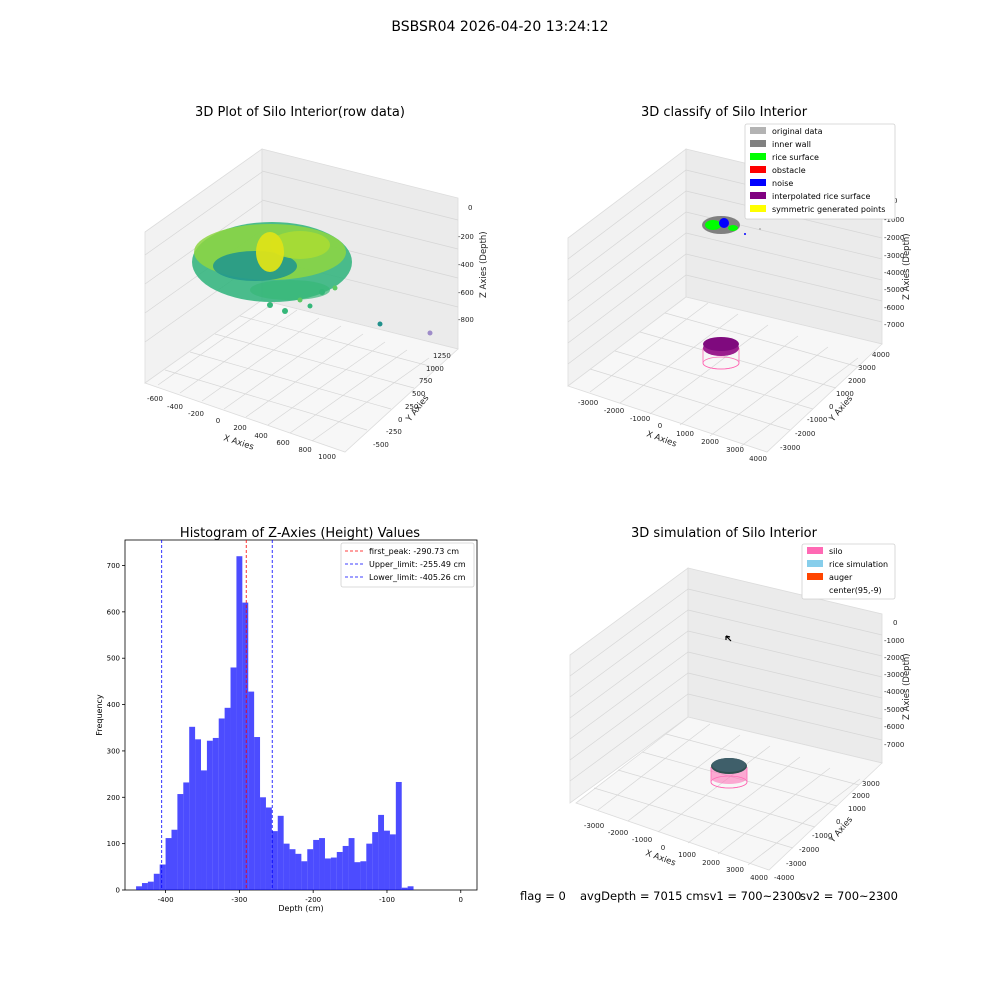 Image resolution: width=1000 pixels, height=1000 pixels. I want to click on histogram-xtick-label: -400, so click(166, 900).